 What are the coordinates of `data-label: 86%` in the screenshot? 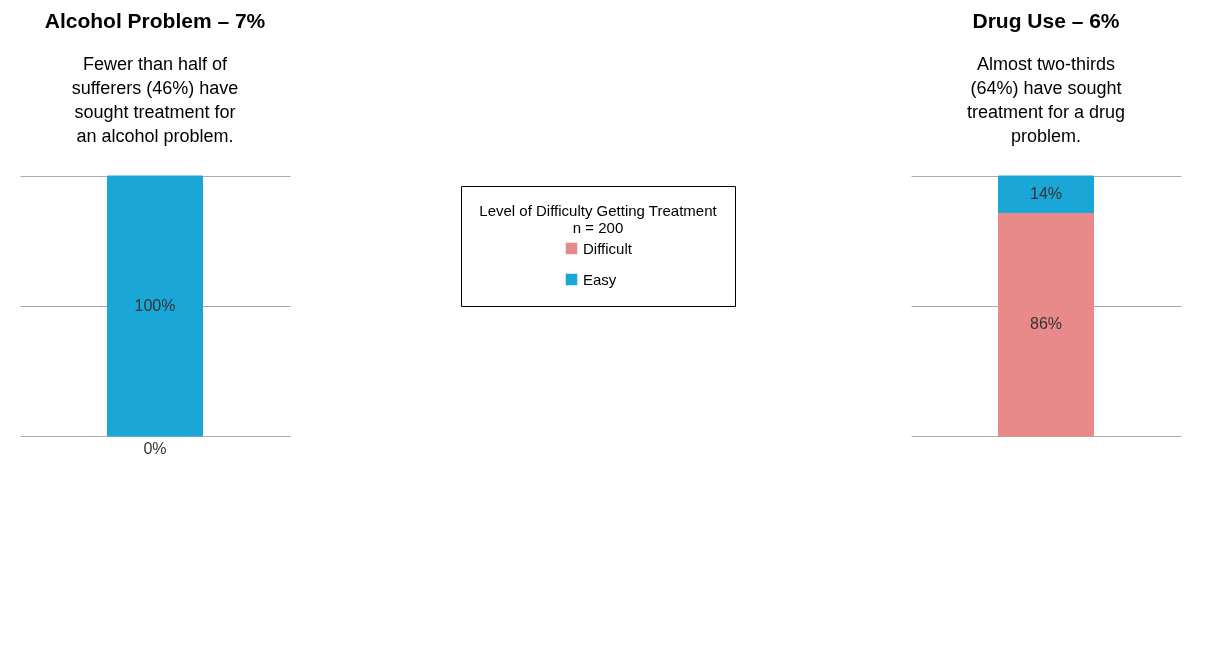 It's located at (1046, 324).